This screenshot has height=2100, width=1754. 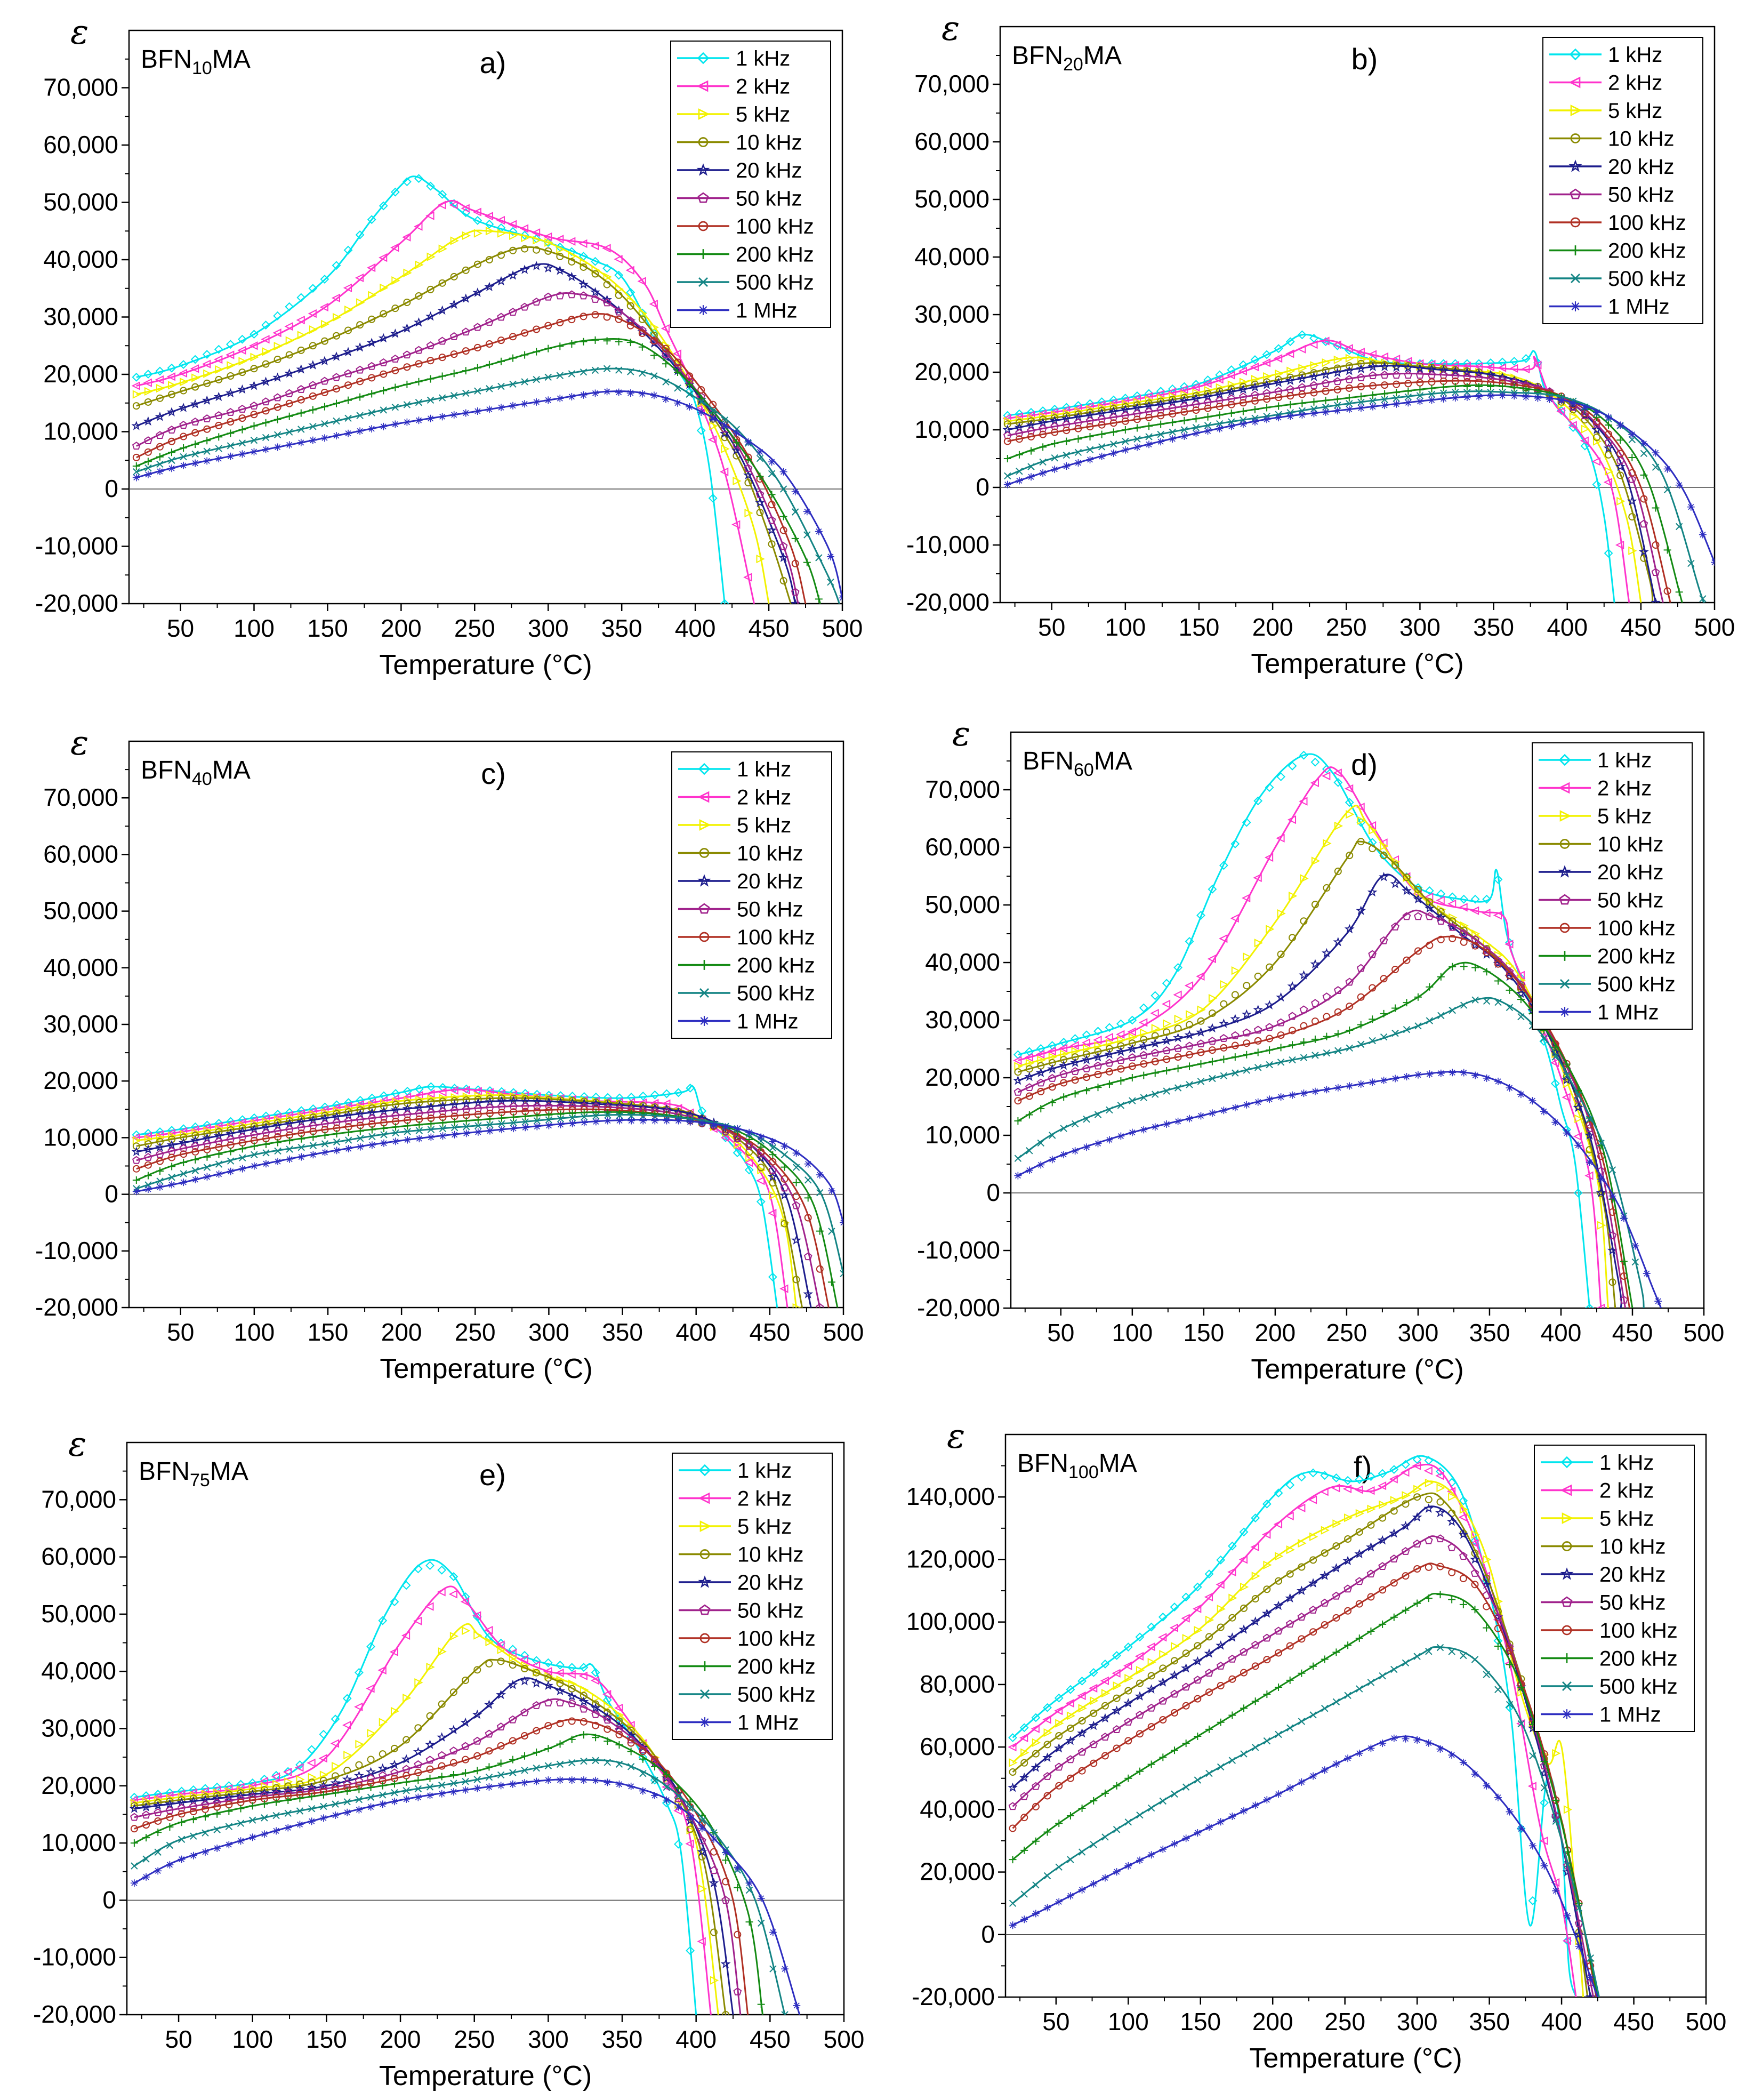 What do you see at coordinates (621, 628) in the screenshot?
I see `x-tick-label: 350` at bounding box center [621, 628].